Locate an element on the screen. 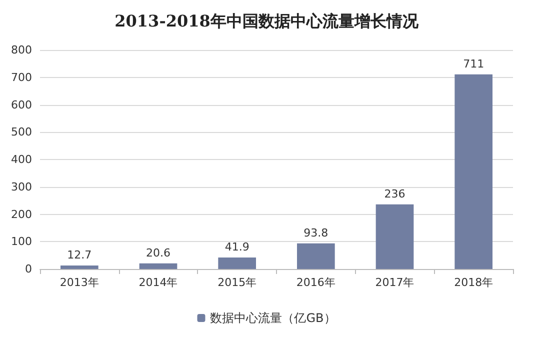 The height and width of the screenshot is (337, 533). y-tick-label: 0 is located at coordinates (28, 269).